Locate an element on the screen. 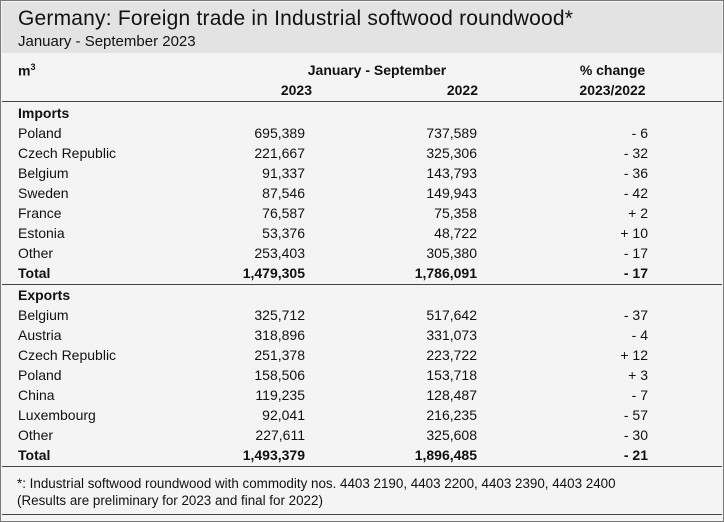  cell-v2023: 91,337 is located at coordinates (283, 173).